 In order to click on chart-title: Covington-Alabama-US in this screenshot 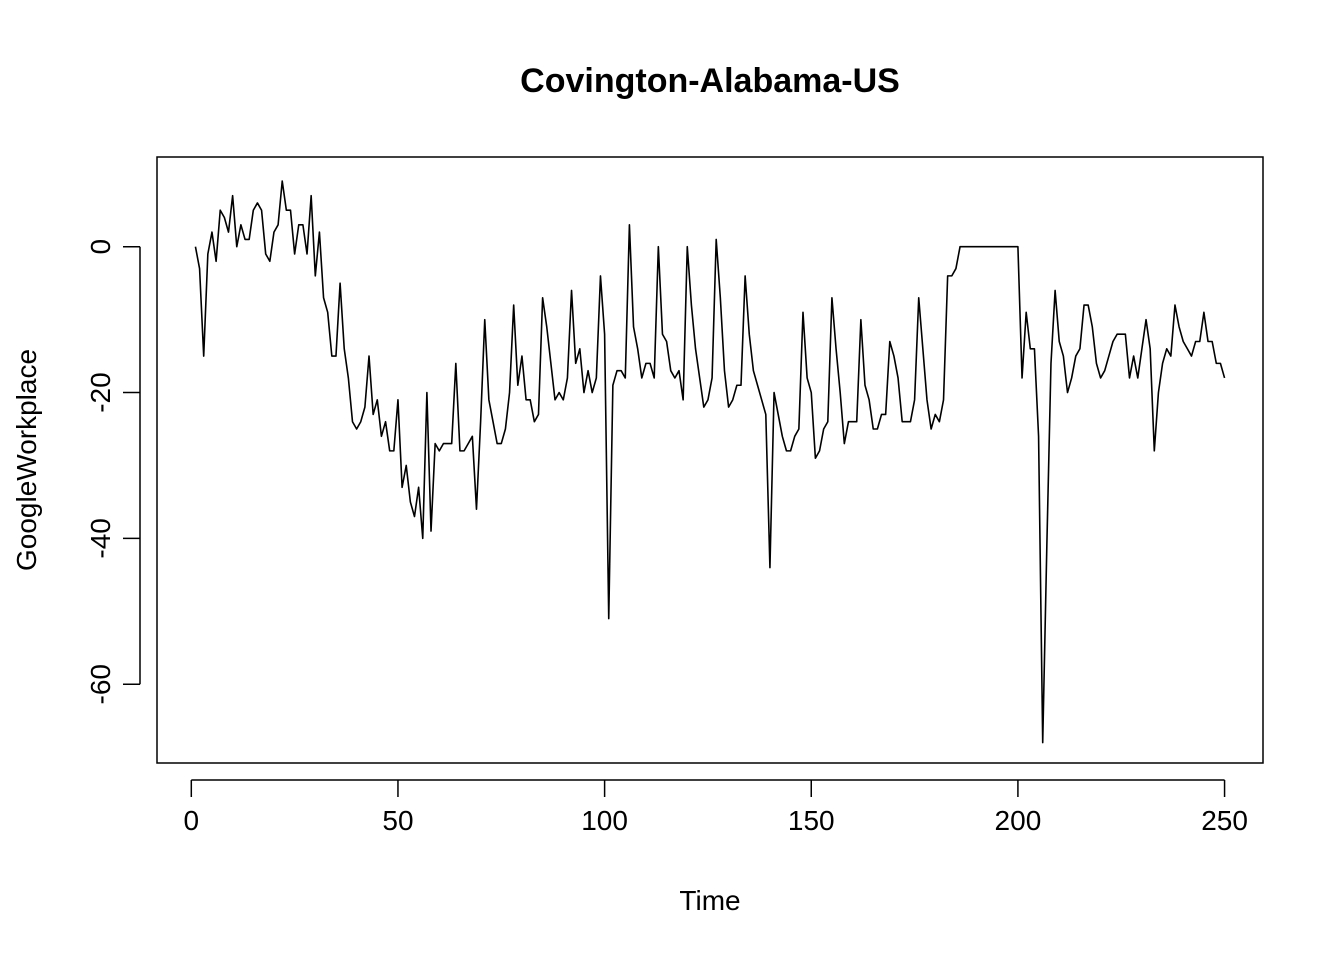, I will do `click(710, 81)`.